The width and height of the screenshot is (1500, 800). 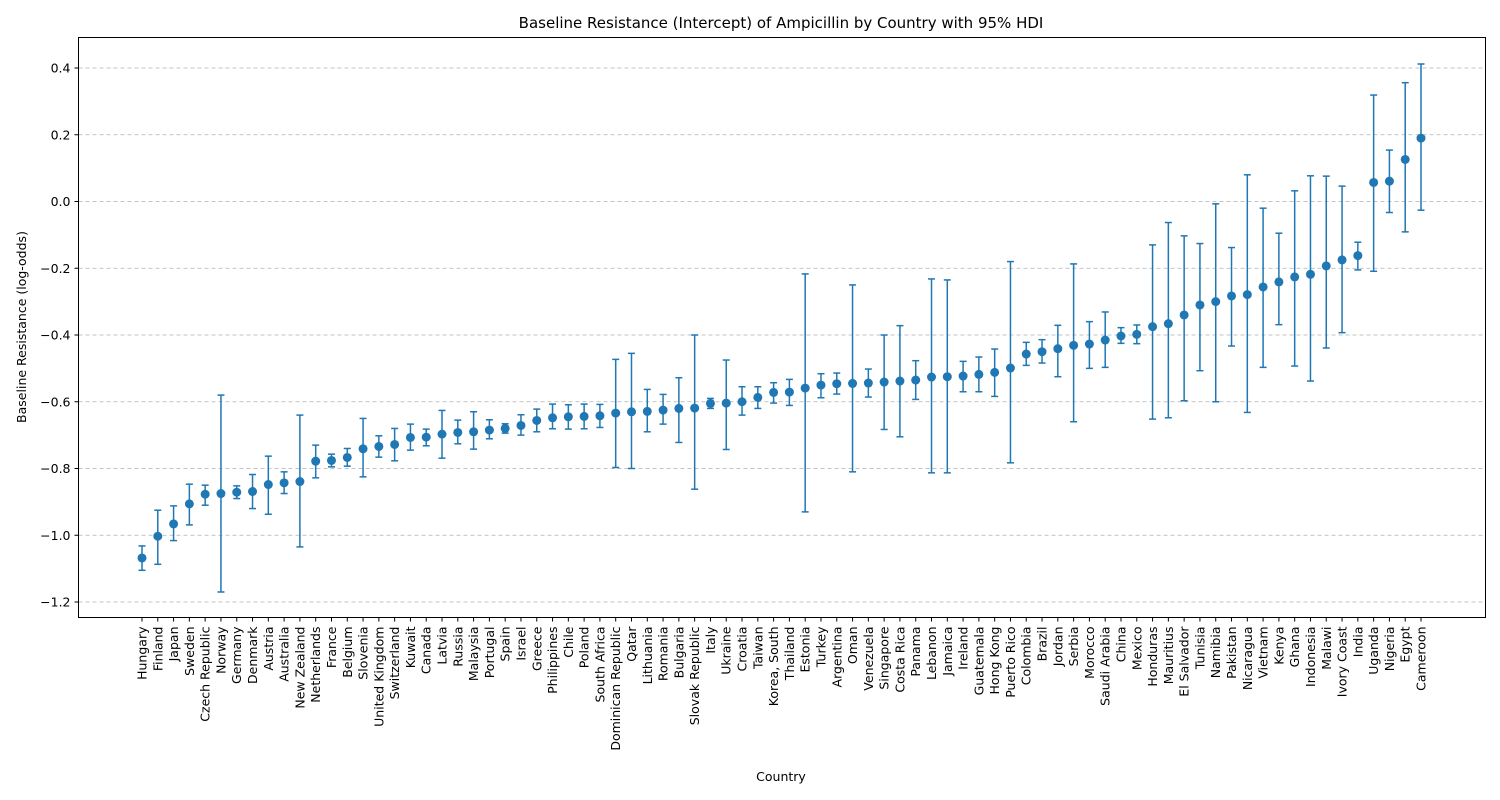 I want to click on x-tick-label: Hungary, so click(x=142, y=653).